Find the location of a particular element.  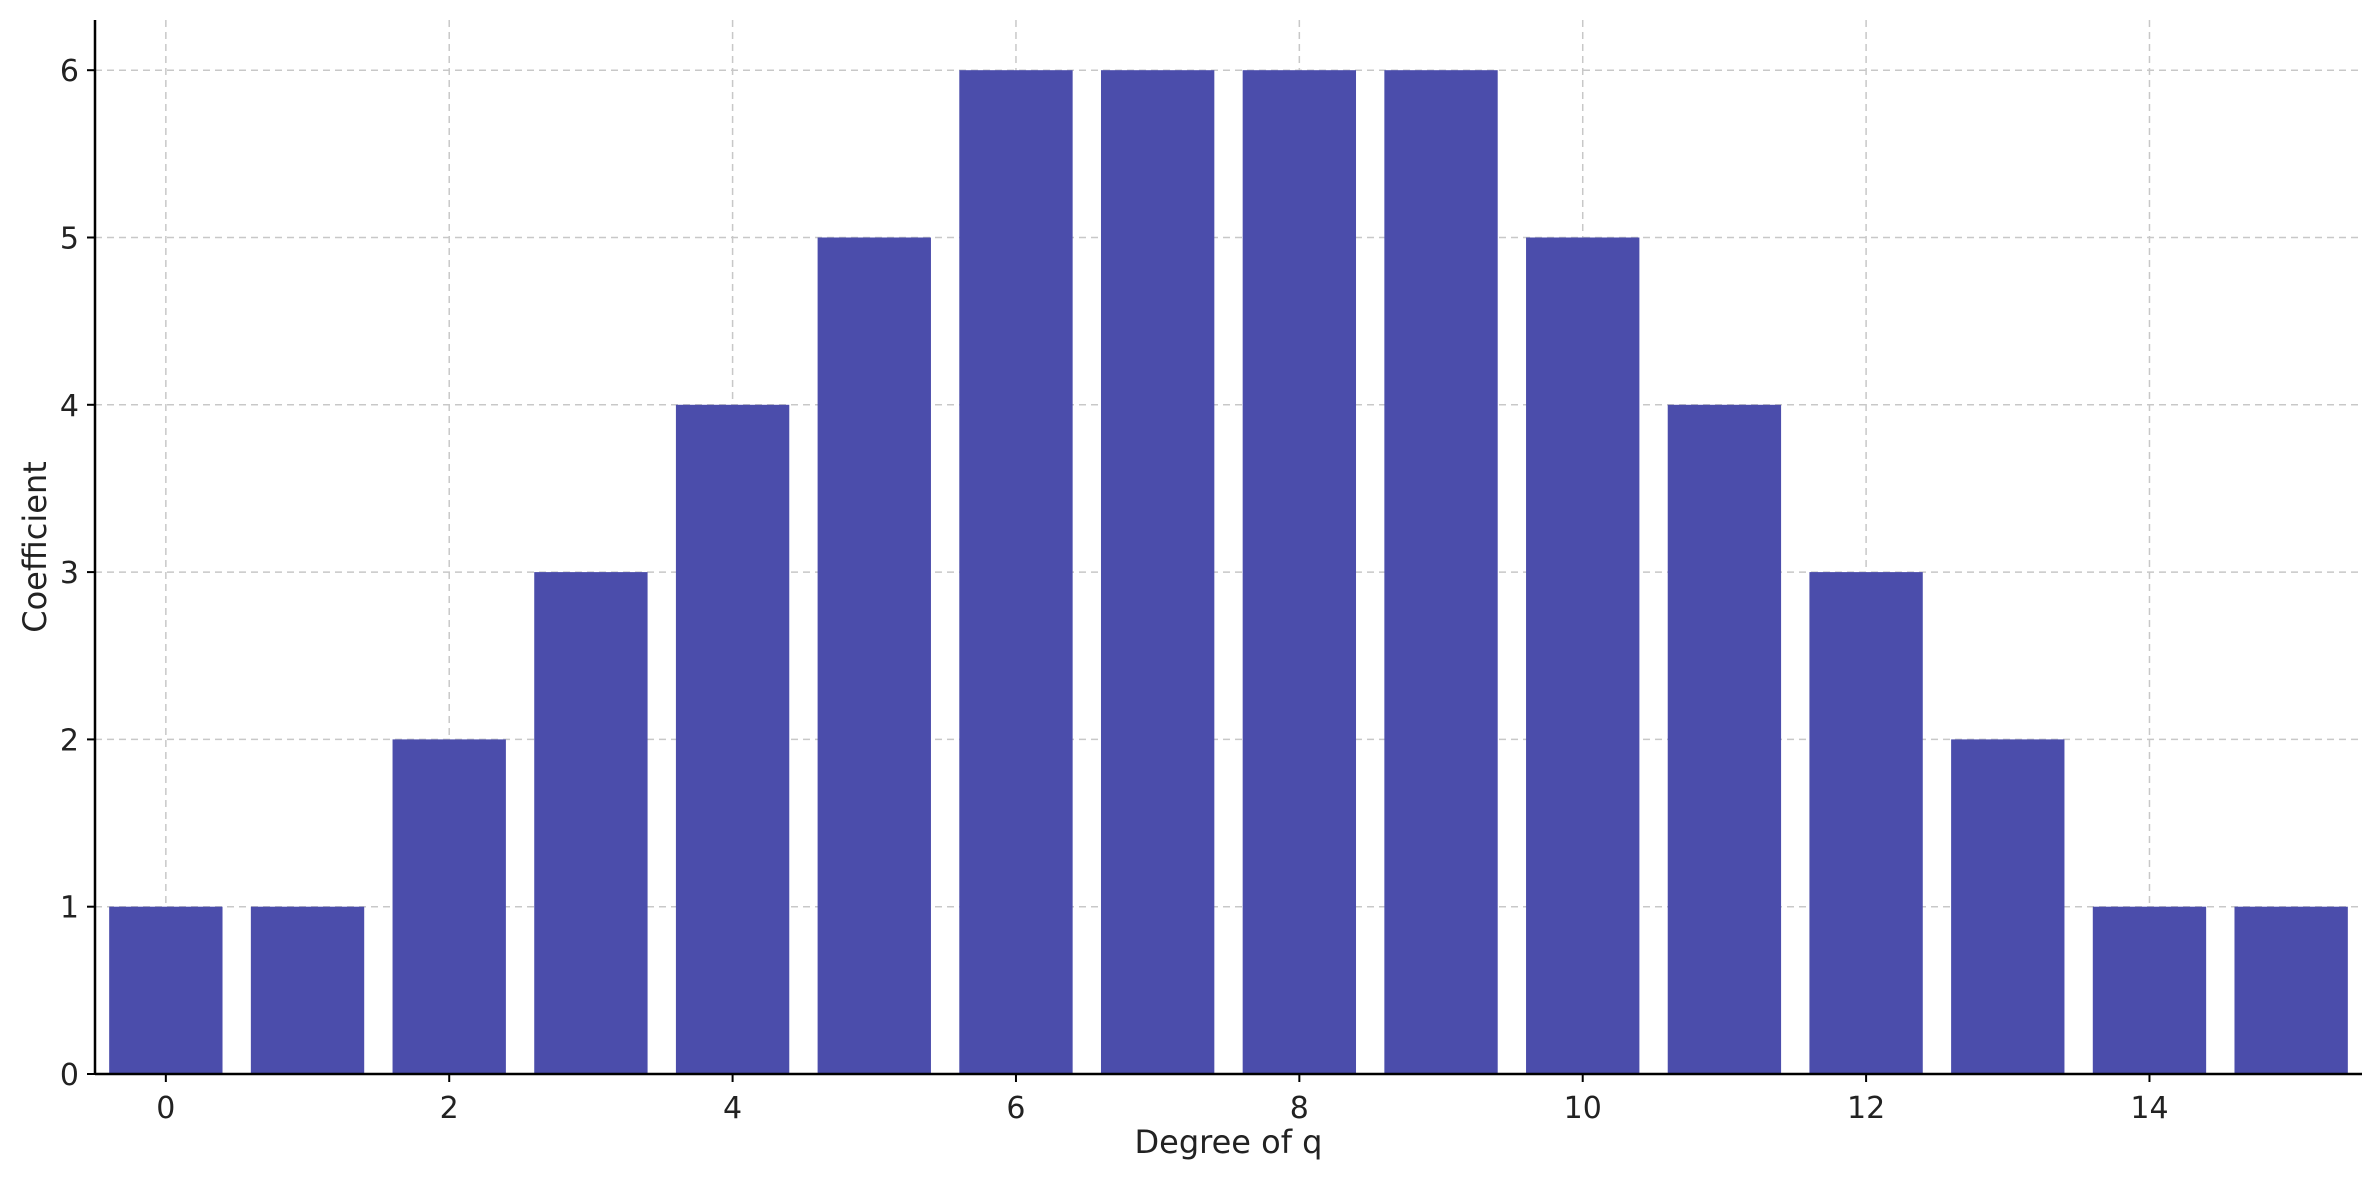

x-tick-label: 12 is located at coordinates (1866, 1108).